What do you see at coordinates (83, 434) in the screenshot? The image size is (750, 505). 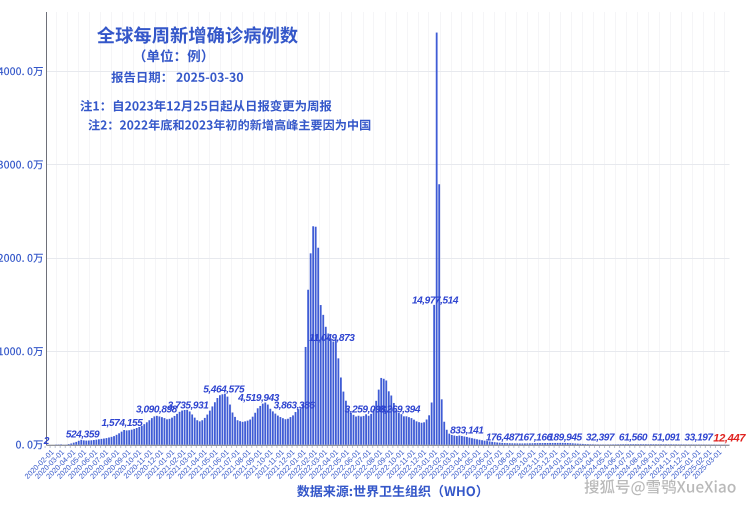 I see `svg-text: 524,359` at bounding box center [83, 434].